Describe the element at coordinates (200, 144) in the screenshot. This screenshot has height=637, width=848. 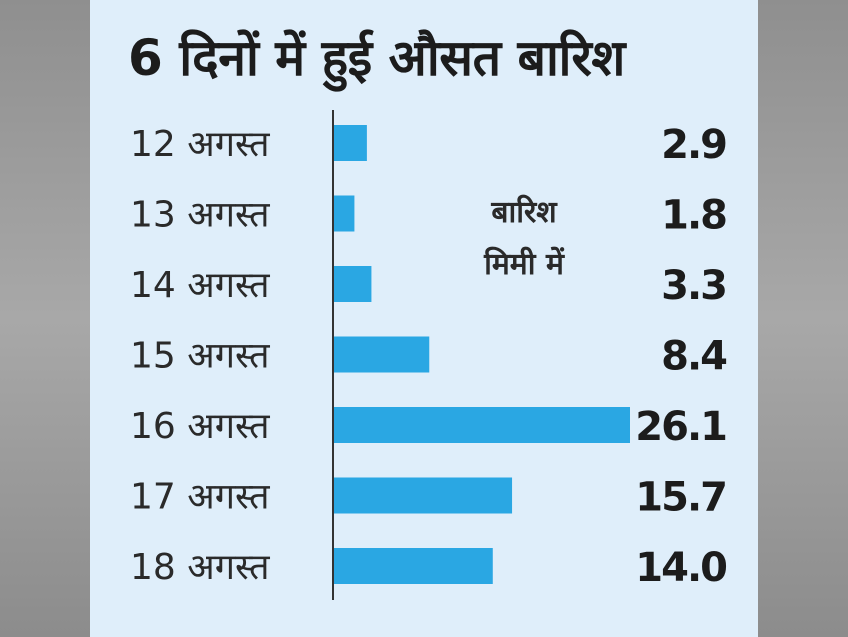
I see `category-label: 12 अगस्त` at that location.